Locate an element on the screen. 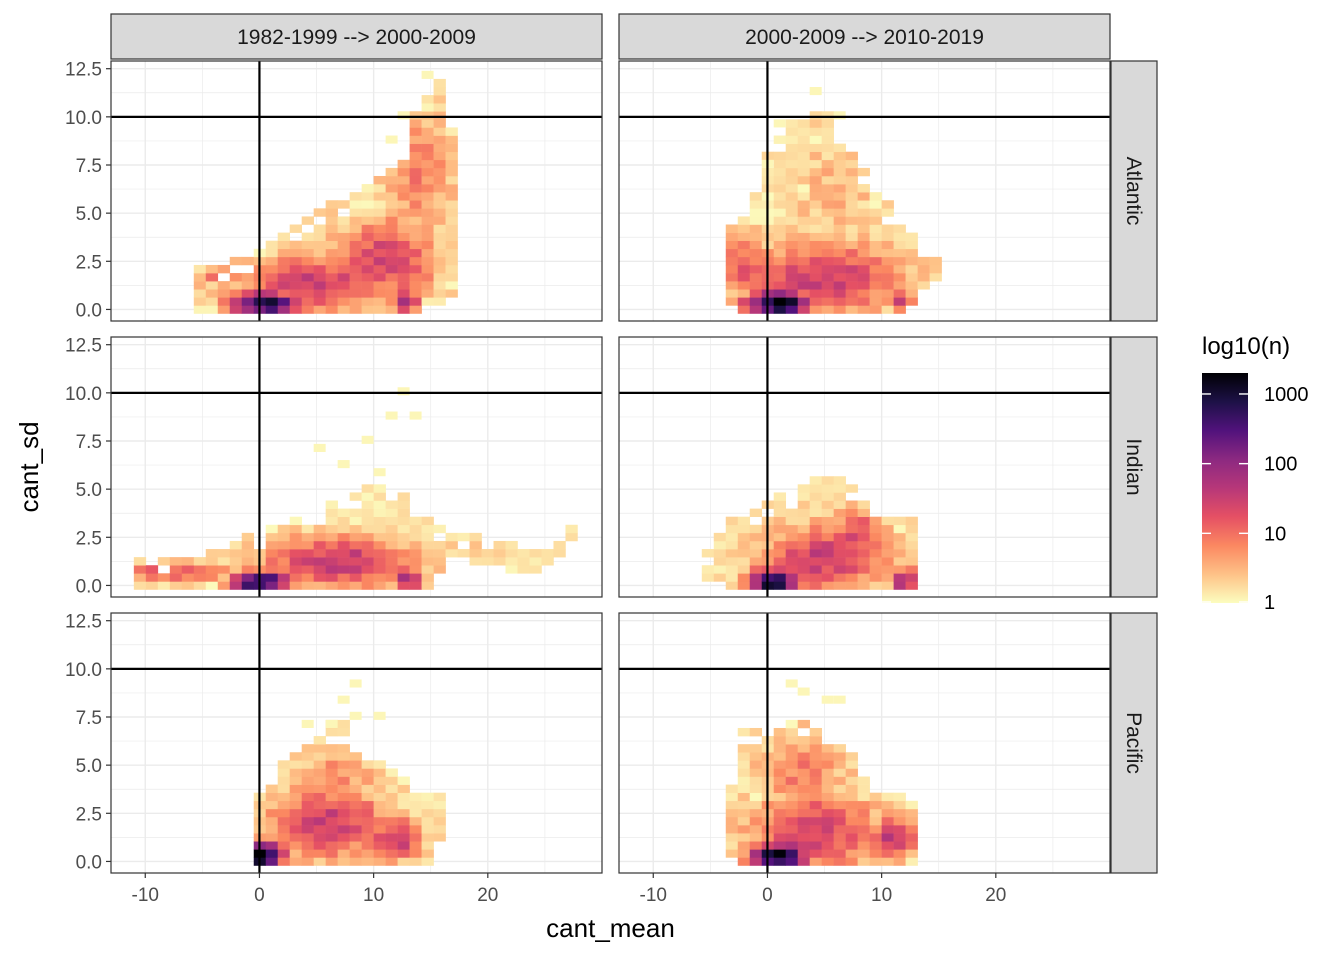 Image resolution: width=1344 pixels, height=960 pixels. row-strip-indian is located at coordinates (1134, 467).